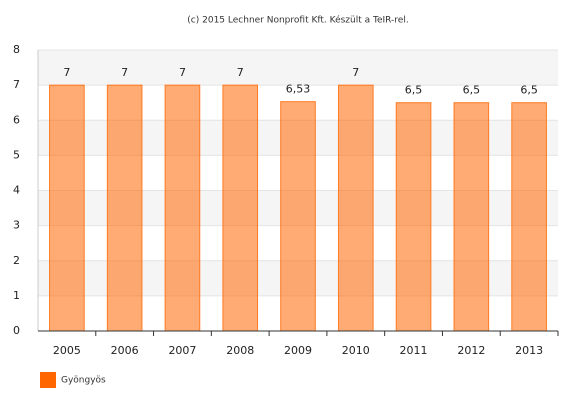  I want to click on y-tick-label: 0, so click(16, 330).